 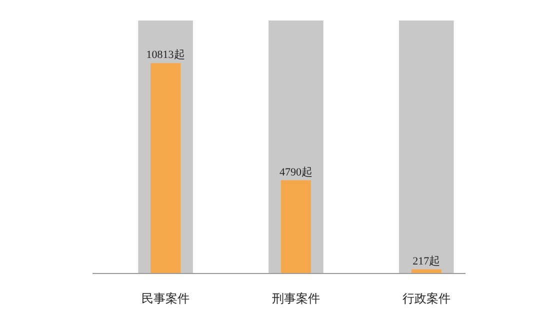 I want to click on data-label: 10813起, so click(x=165, y=55).